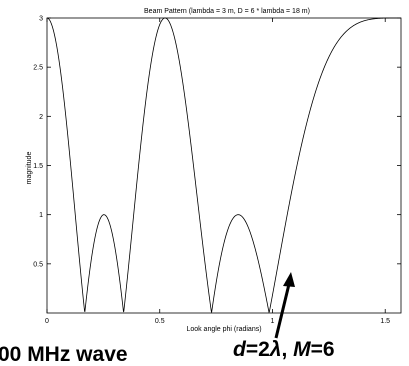 Image resolution: width=409 pixels, height=366 pixels. Describe the element at coordinates (47, 321) in the screenshot. I see `x-tick-label: 0` at that location.